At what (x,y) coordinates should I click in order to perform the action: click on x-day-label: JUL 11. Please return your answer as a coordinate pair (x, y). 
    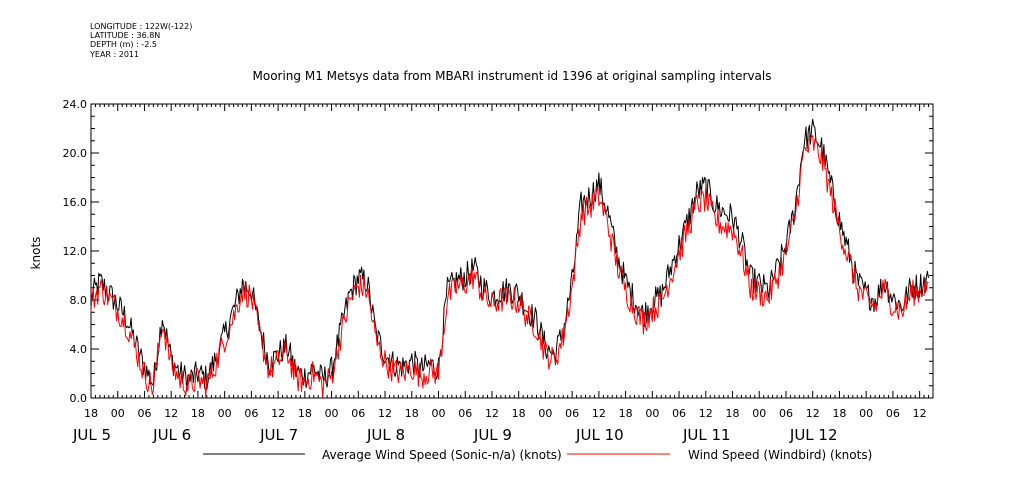
    Looking at the image, I should click on (706, 435).